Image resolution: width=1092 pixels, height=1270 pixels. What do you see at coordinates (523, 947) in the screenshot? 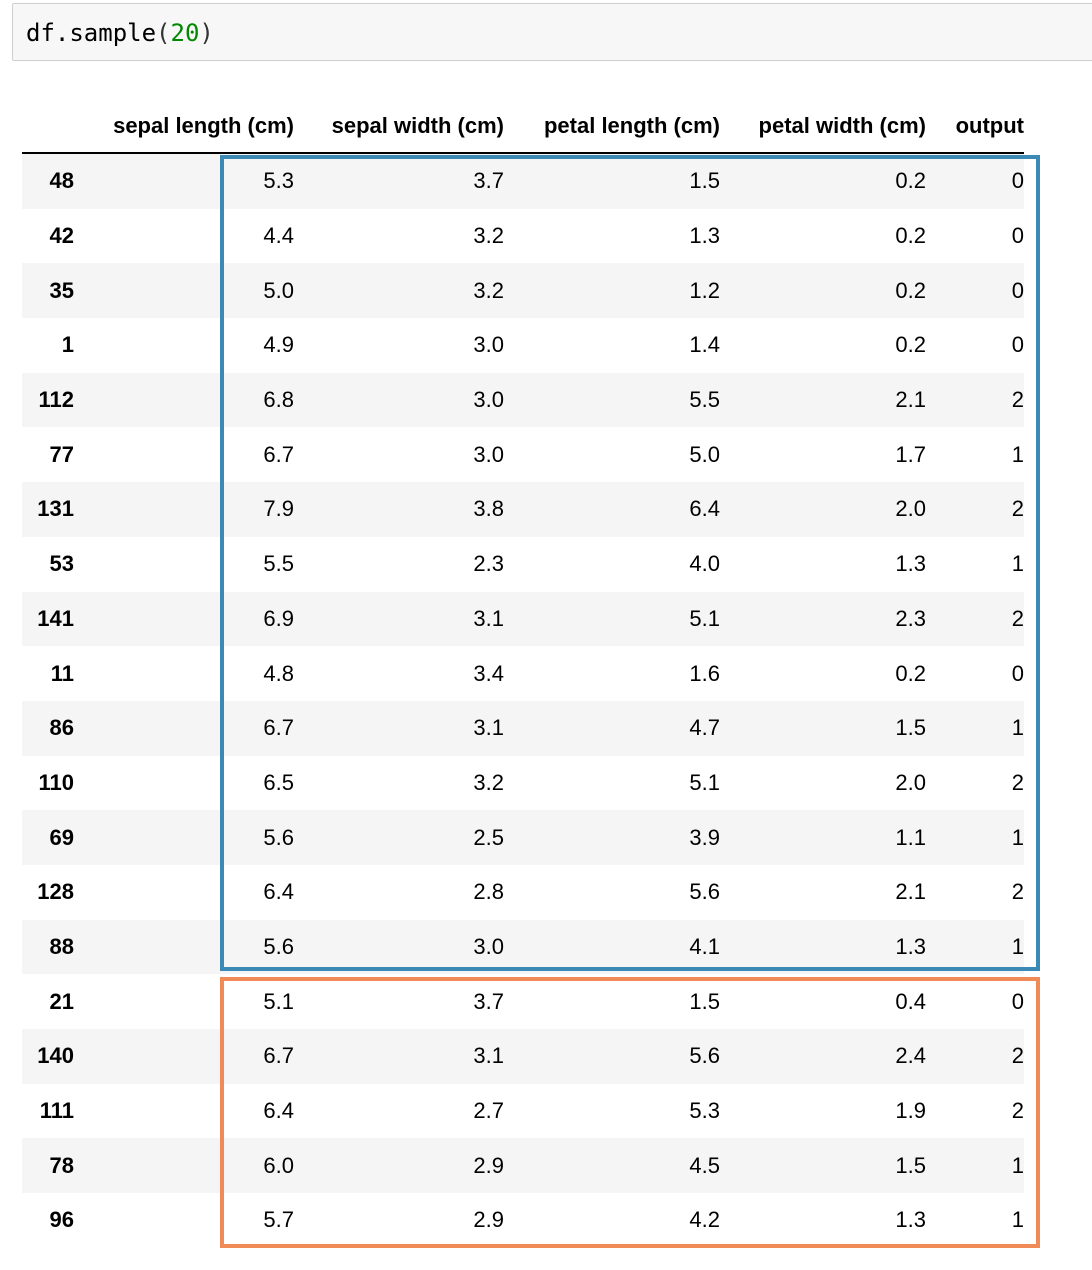
I see `table-row: 88 5.6 3.0 4.1 1.3 1` at bounding box center [523, 947].